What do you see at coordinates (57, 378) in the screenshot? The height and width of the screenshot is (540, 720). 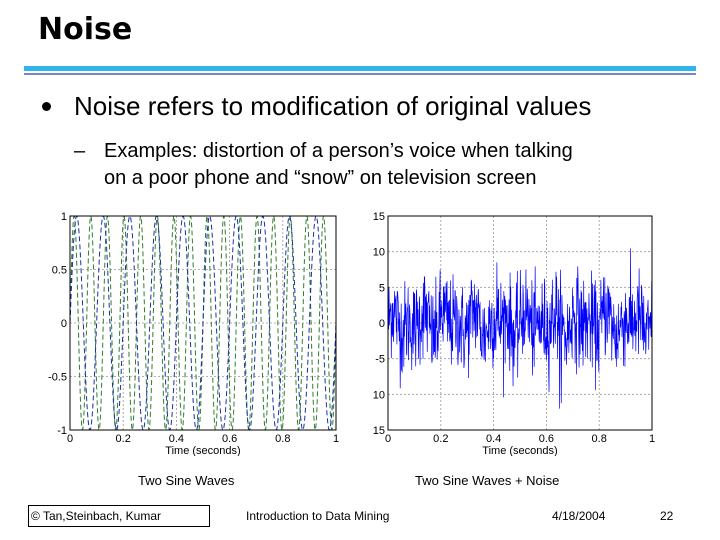 I see `y-tick-label: -0.5` at bounding box center [57, 378].